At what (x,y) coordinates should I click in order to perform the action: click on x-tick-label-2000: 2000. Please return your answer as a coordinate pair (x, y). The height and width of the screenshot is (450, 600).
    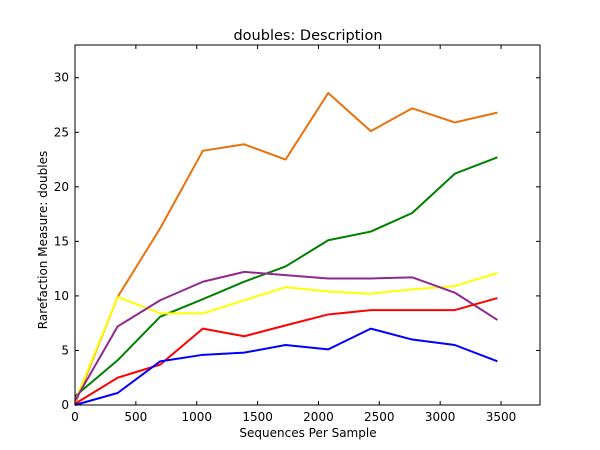
    Looking at the image, I should click on (318, 417).